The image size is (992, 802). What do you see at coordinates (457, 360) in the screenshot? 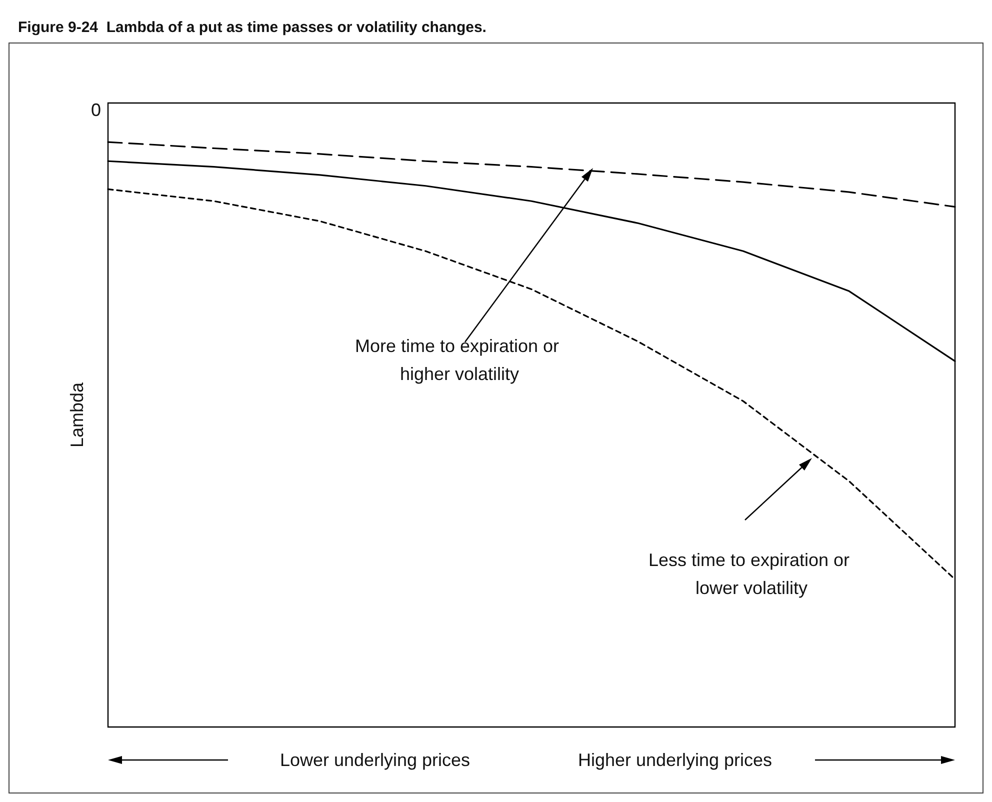
I see `annotation: More time to expiration or higher volatility` at bounding box center [457, 360].